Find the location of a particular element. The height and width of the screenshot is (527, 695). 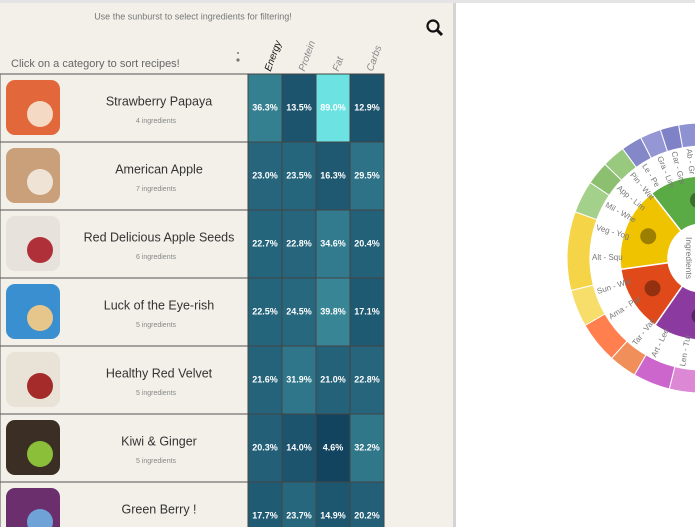

nutrient-value: 39.8% is located at coordinates (333, 311).